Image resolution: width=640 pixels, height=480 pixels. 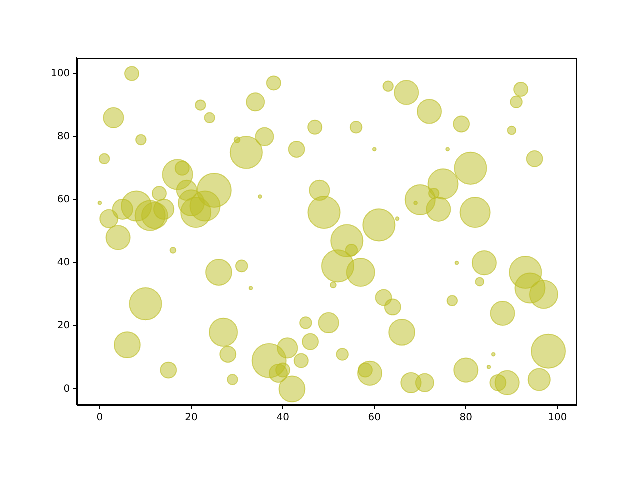 What do you see at coordinates (283, 418) in the screenshot?
I see `x-tick-label: 40` at bounding box center [283, 418].